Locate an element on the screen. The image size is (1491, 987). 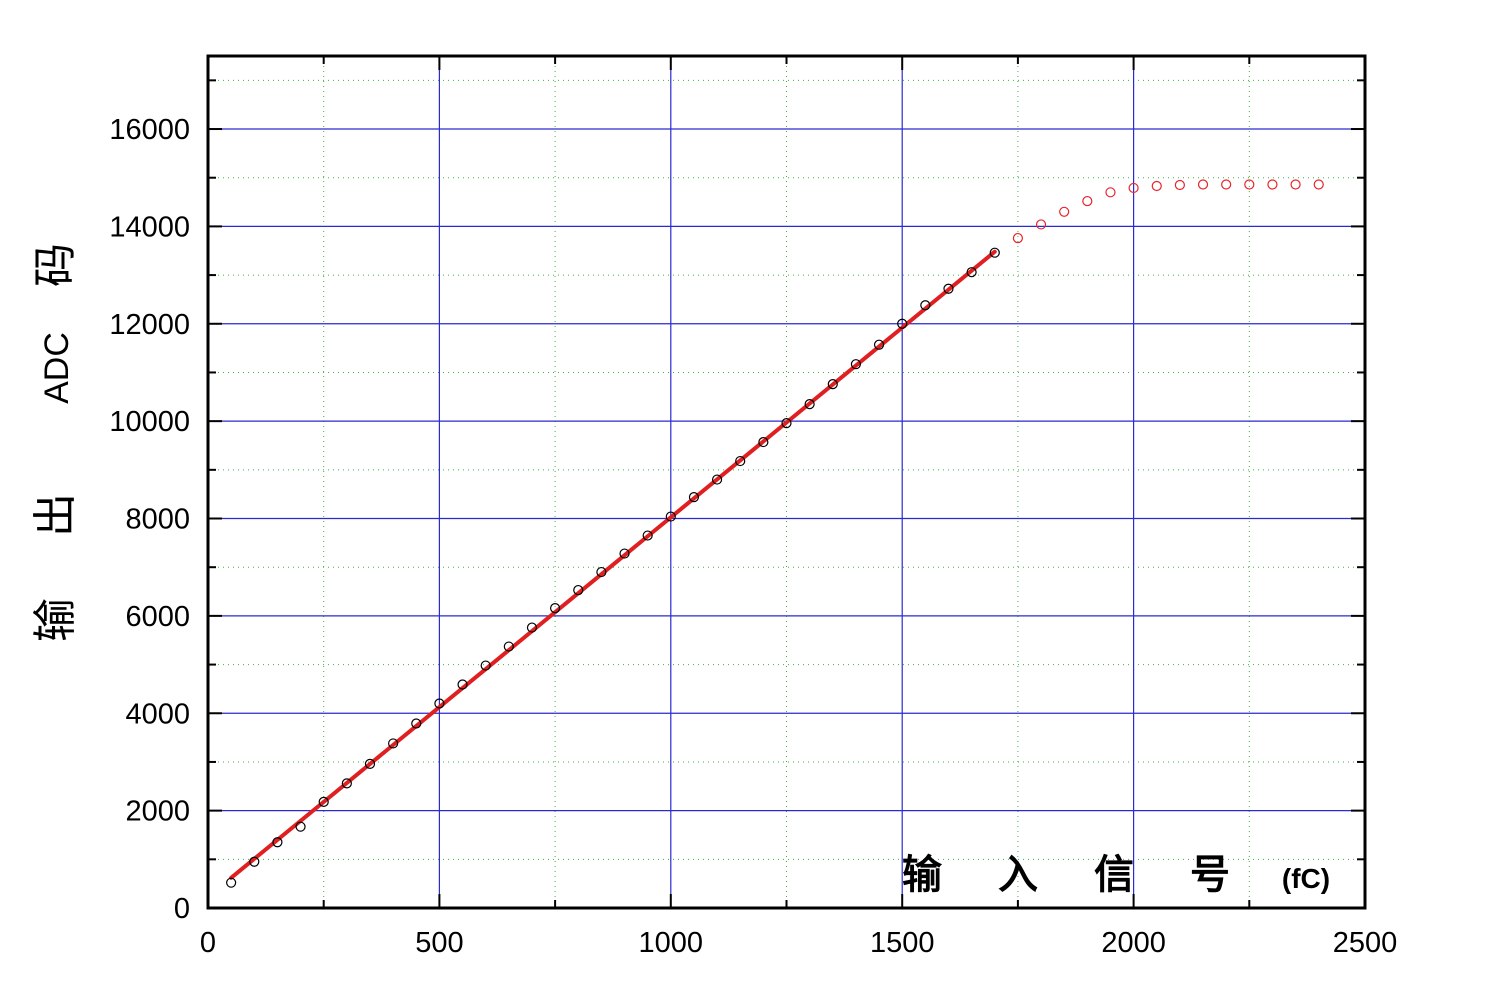
y-tick-label: 12000 is located at coordinates (149, 325).